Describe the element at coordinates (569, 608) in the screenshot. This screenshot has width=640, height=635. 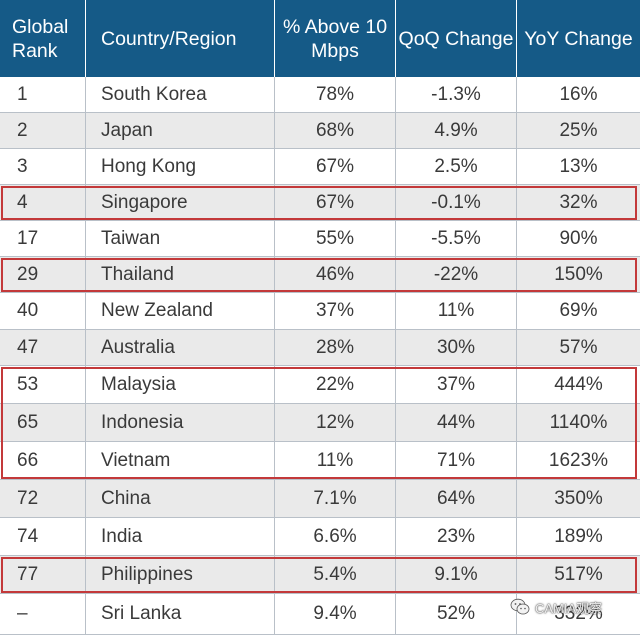
I see `watermark-text: CAMIA观察` at that location.